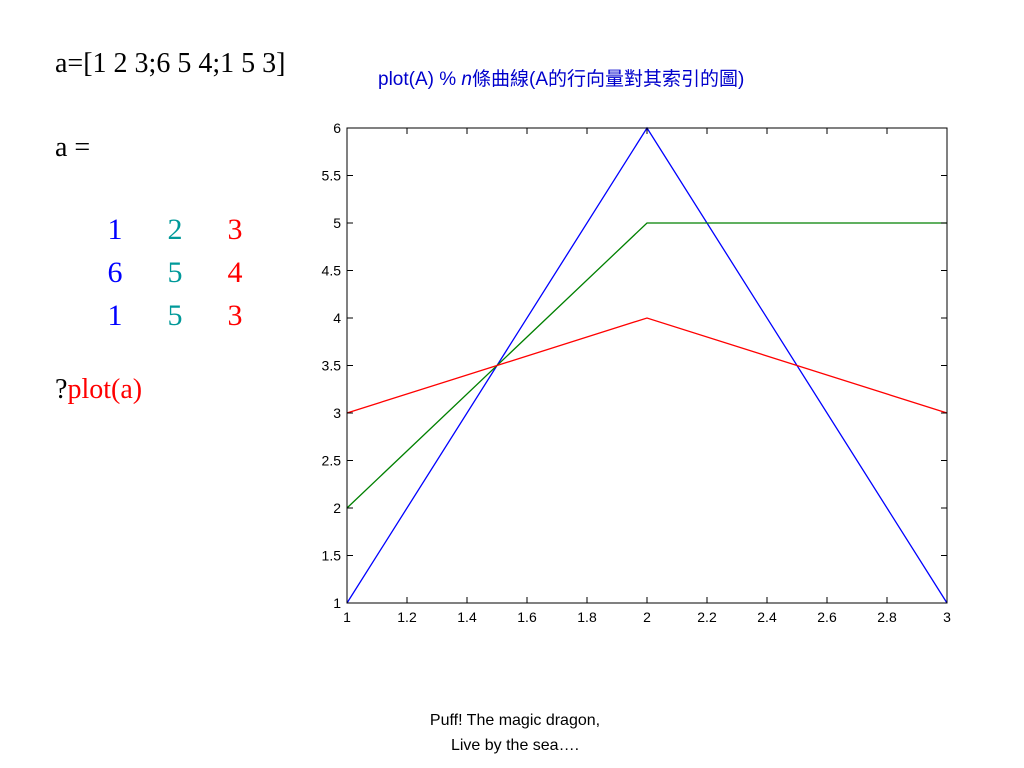 The image size is (1024, 768). What do you see at coordinates (420, 79) in the screenshot?
I see `caption-before: plot(A) %` at bounding box center [420, 79].